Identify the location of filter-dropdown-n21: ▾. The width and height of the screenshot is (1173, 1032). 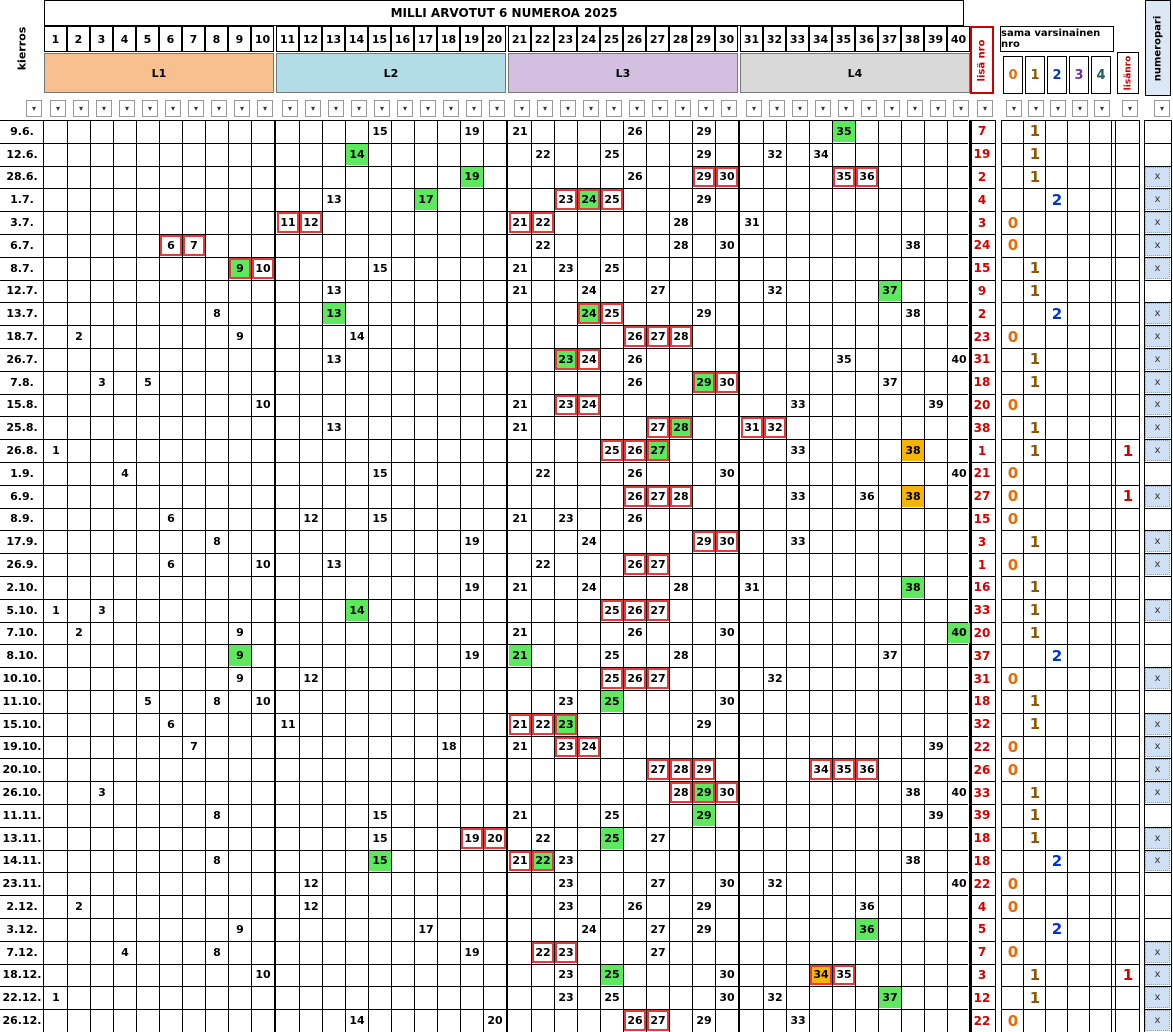
(522, 108).